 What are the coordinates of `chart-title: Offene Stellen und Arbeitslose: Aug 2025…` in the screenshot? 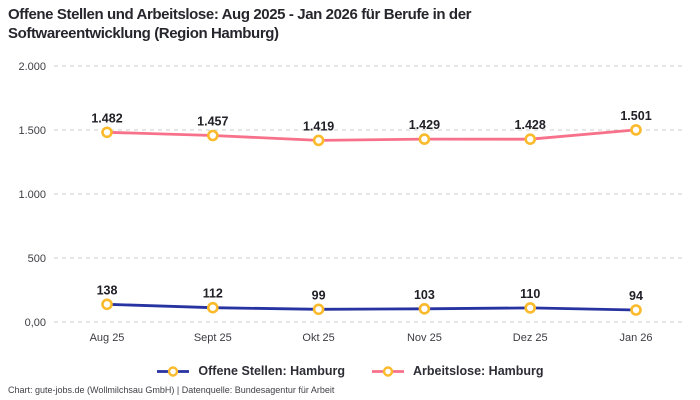 It's located at (239, 24).